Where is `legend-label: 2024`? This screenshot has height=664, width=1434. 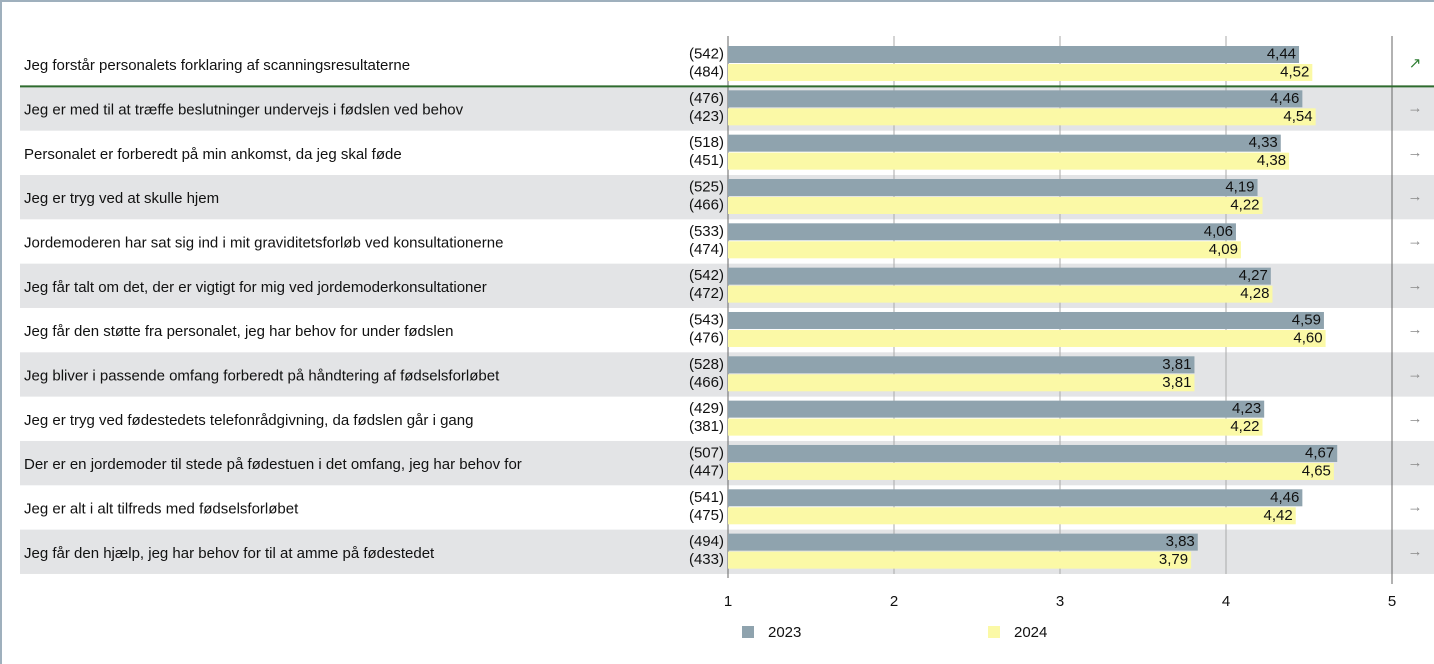
legend-label: 2024 is located at coordinates (1030, 632).